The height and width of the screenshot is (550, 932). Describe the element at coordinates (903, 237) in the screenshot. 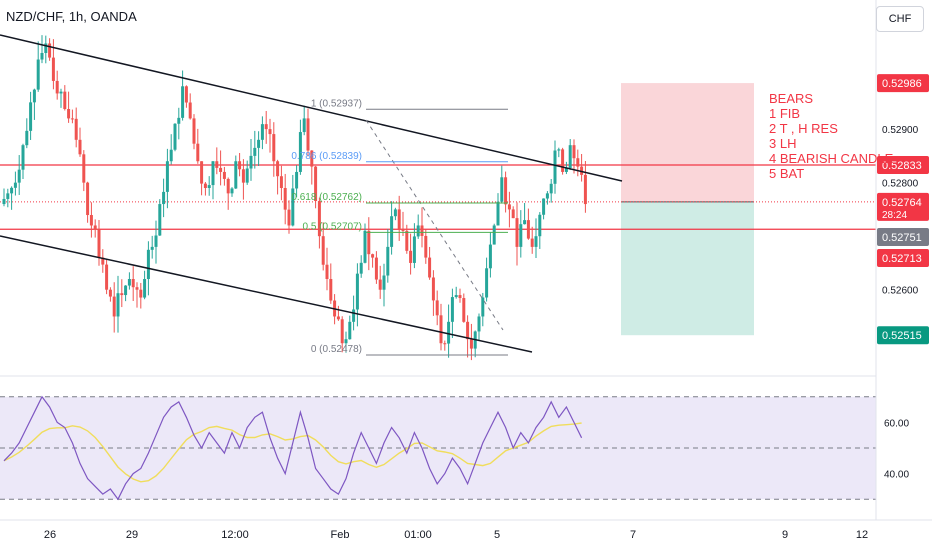

I see `price-tag` at that location.